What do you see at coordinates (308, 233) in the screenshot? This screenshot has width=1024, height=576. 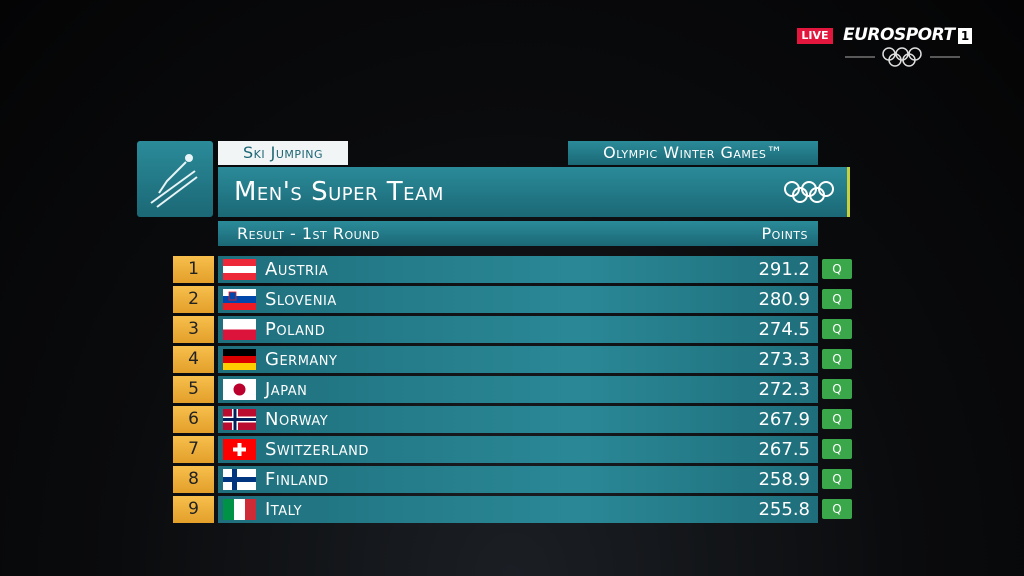 I see `subtitle: Result - 1st Round` at bounding box center [308, 233].